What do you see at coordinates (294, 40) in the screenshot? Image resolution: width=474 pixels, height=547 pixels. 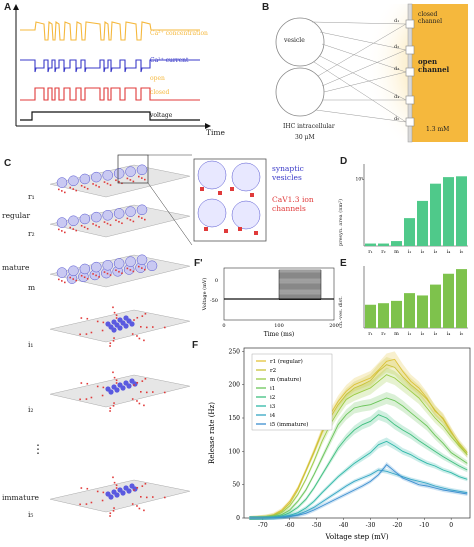 I see `label-vesicle: vesicle` at bounding box center [294, 40].